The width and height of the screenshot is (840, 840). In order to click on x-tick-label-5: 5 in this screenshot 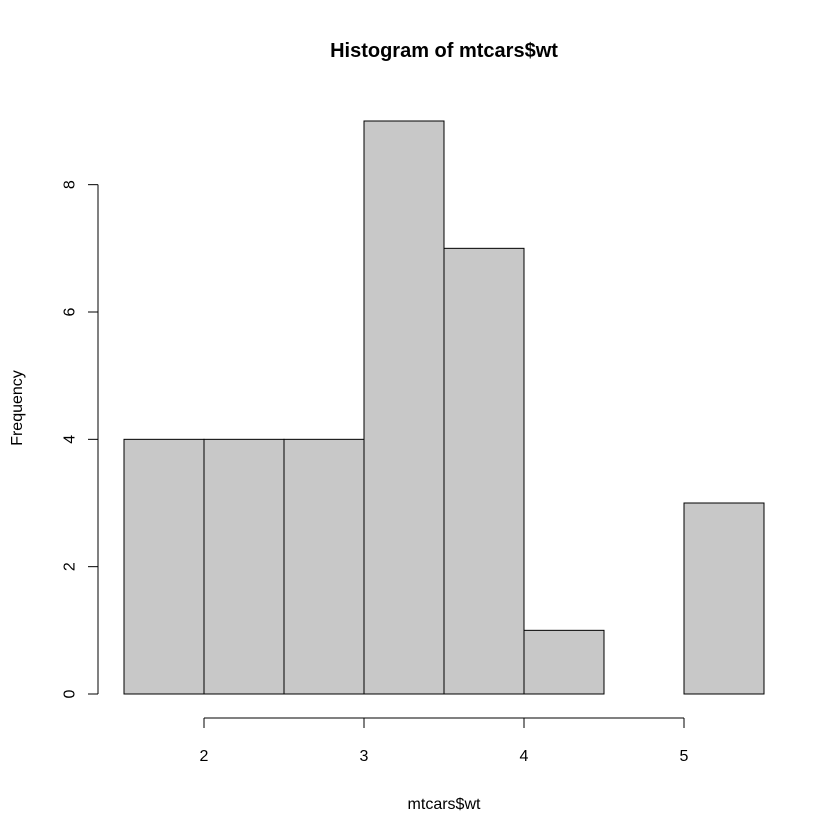, I will do `click(684, 756)`.